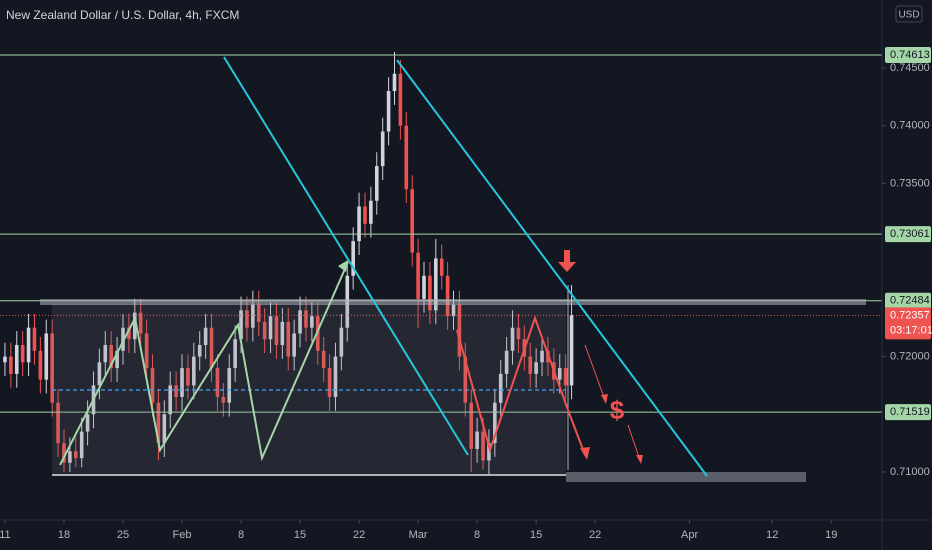 The image size is (932, 550). What do you see at coordinates (204, 363) in the screenshot?
I see `zigzag-up` at bounding box center [204, 363].